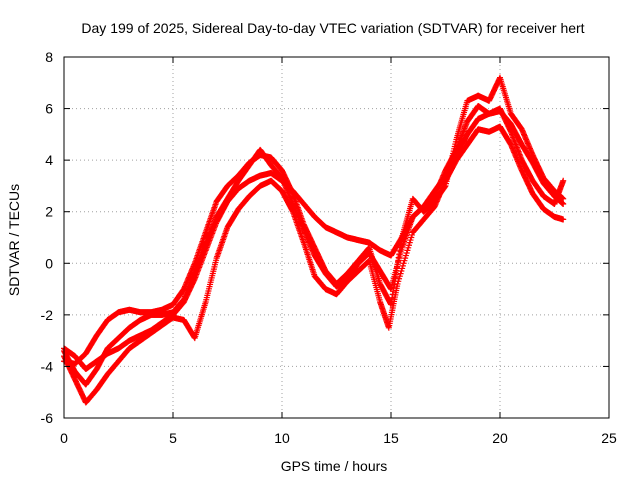  I want to click on y-tick-label: 8, so click(49, 57).